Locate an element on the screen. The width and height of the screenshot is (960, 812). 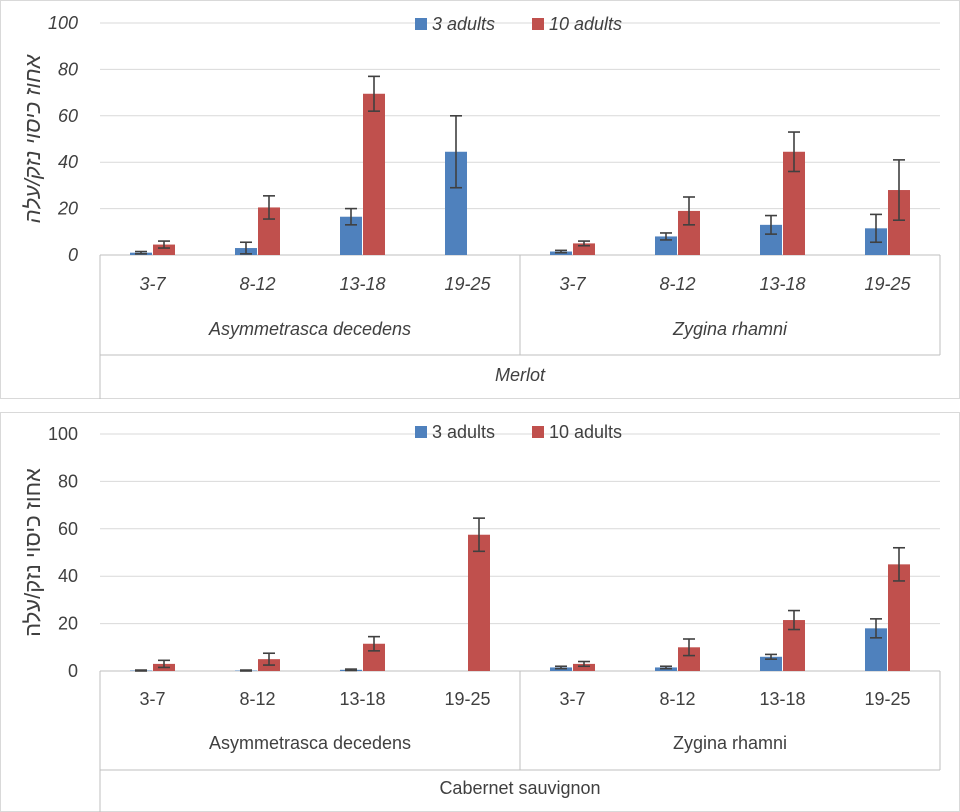
outer-group-label: Merlot is located at coordinates (520, 375).